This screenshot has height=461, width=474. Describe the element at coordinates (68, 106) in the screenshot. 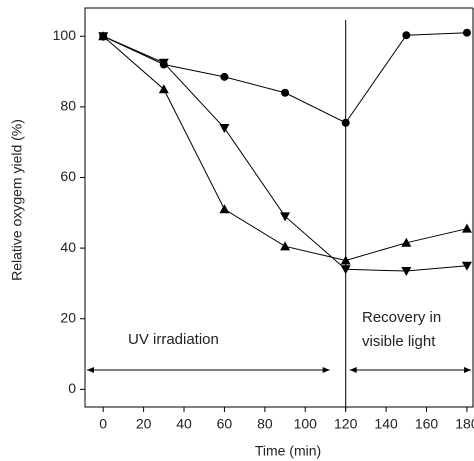

I see `y-tick-label: 80` at that location.